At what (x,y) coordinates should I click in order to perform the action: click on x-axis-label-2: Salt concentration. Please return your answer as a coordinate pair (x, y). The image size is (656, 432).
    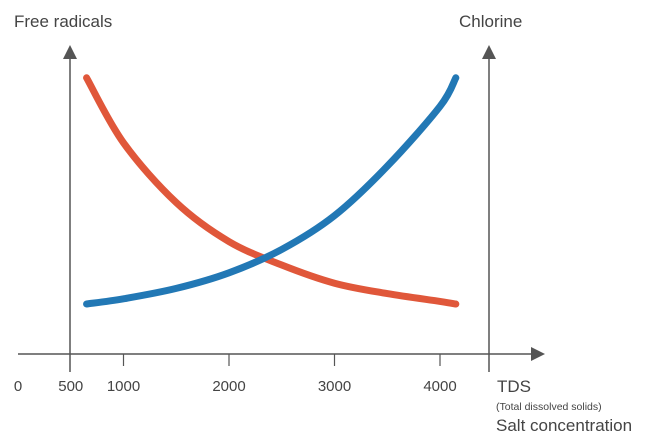
    Looking at the image, I should click on (564, 424).